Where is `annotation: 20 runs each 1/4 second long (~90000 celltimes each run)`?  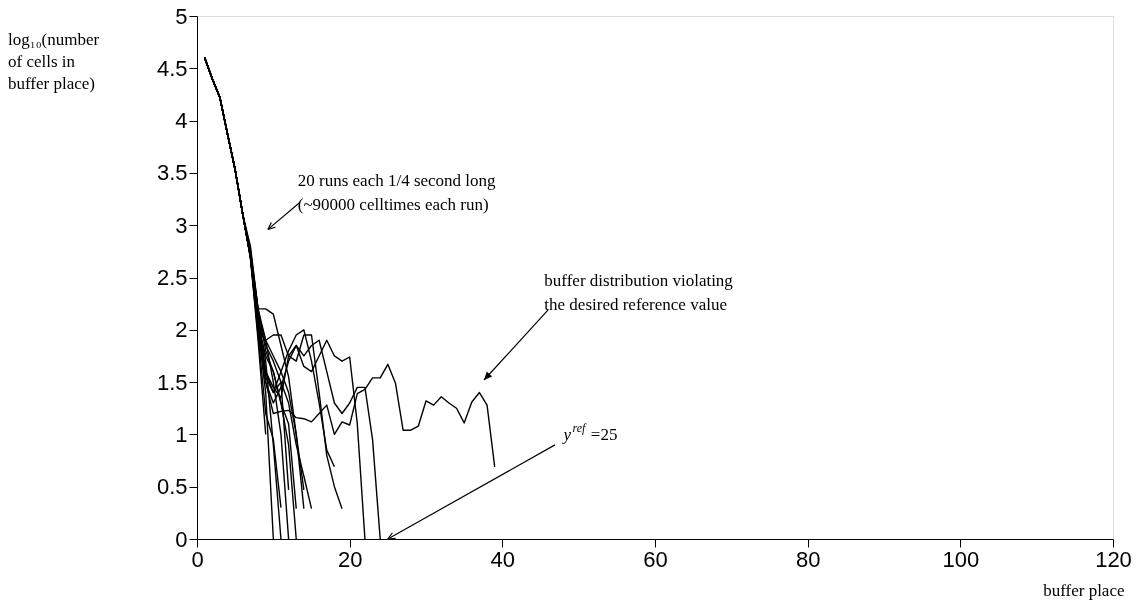
annotation: 20 runs each 1/4 second long (~90000 celltimes each run) is located at coordinates (397, 193).